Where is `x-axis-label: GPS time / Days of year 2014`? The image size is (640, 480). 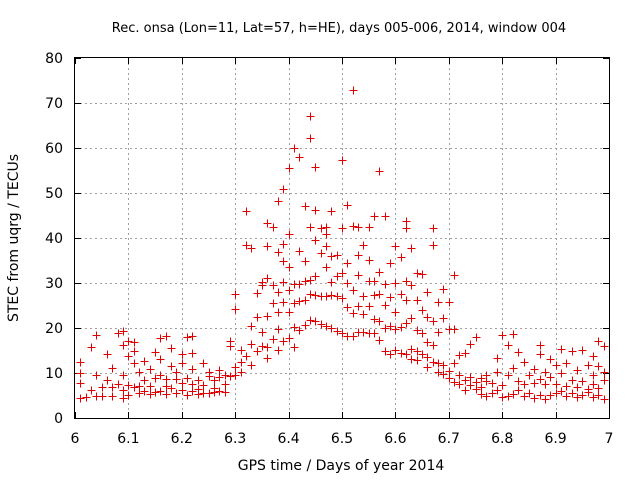
x-axis-label: GPS time / Days of year 2014 is located at coordinates (341, 466).